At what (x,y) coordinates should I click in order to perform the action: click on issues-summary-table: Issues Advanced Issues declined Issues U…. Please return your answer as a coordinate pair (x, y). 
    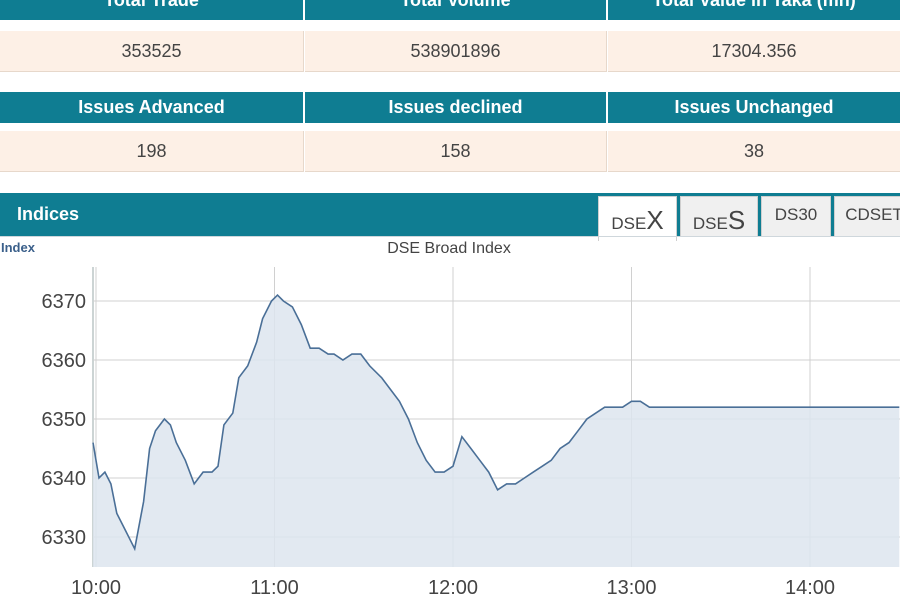
    Looking at the image, I should click on (450, 133).